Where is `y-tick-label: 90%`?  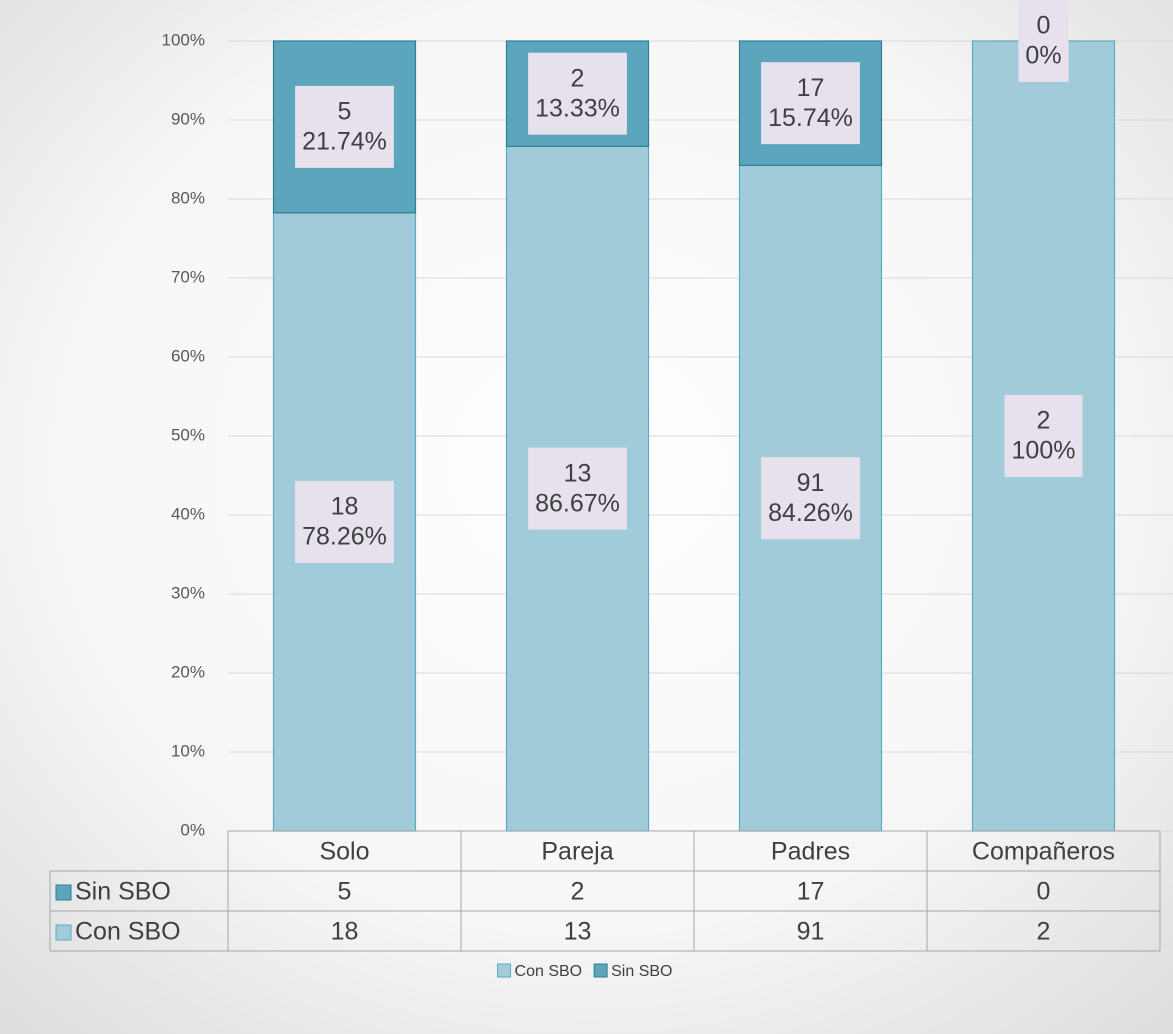
y-tick-label: 90% is located at coordinates (188, 118).